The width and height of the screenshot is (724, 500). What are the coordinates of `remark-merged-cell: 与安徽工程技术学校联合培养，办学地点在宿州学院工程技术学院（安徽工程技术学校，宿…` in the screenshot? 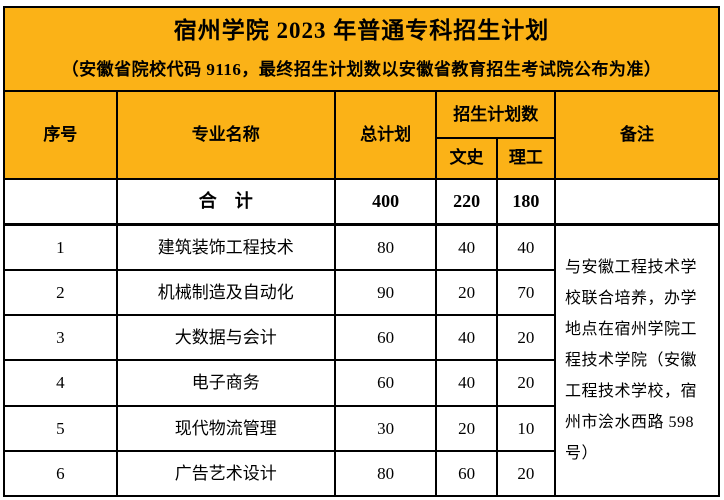 It's located at (637, 360).